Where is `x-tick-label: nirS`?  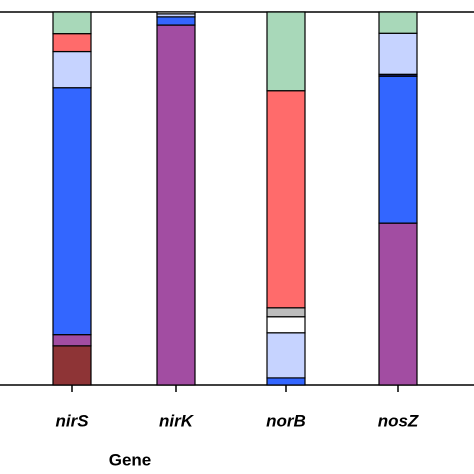 x-tick-label: nirS is located at coordinates (72, 420).